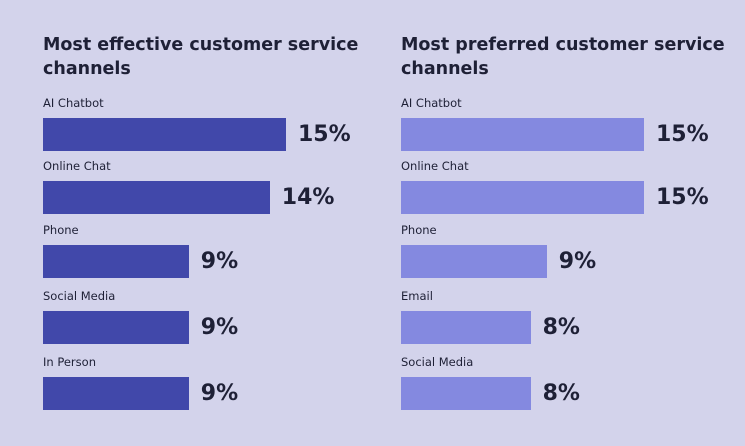  I want to click on chart-title: Most effective customer service channels, so click(201, 57).